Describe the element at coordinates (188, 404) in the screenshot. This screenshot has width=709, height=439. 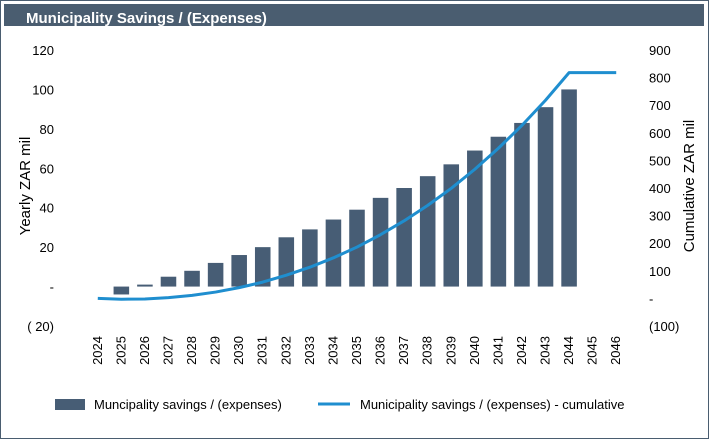
I see `legend-bar-label: Muncipality savings / (expenses)` at that location.